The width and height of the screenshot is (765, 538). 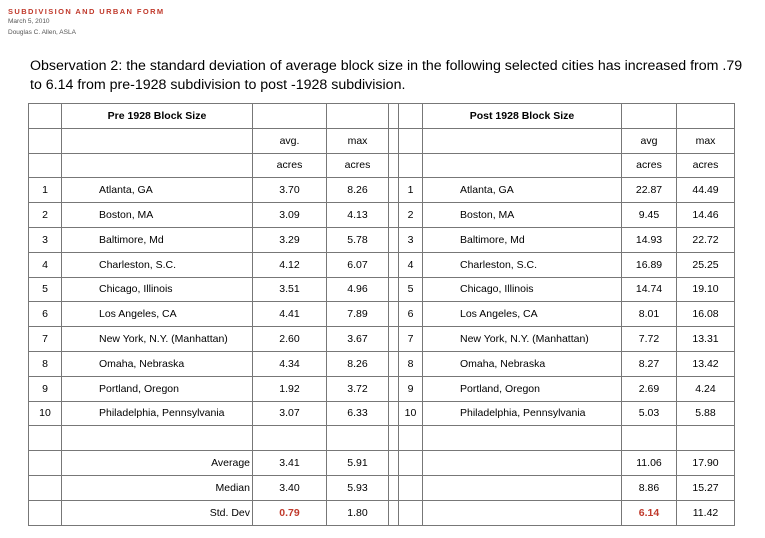 What do you see at coordinates (357, 512) in the screenshot?
I see `pre-stat-max: 1.80` at bounding box center [357, 512].